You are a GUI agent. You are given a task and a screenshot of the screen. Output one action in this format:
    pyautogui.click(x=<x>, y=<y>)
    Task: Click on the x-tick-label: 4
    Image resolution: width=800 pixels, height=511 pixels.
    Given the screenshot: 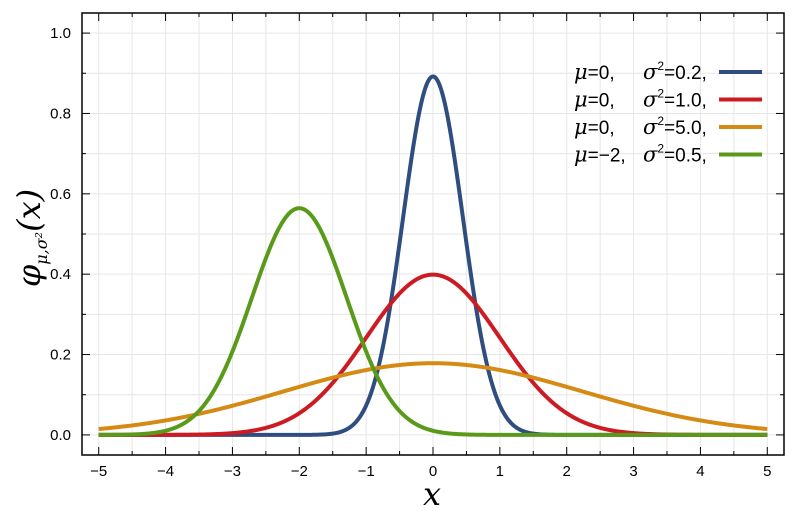 What is the action you would take?
    pyautogui.click(x=700, y=471)
    